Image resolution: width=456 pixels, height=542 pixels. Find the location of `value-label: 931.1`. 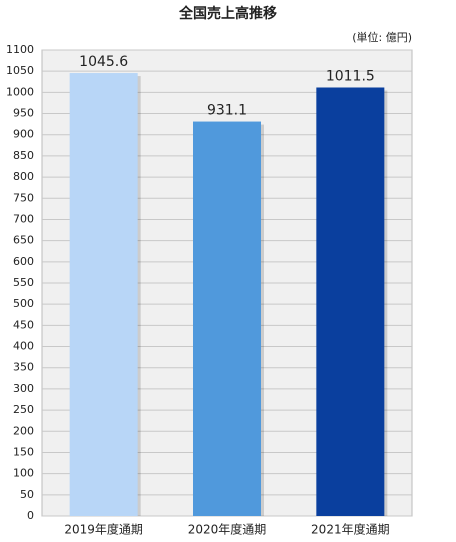

value-label: 931.1 is located at coordinates (227, 111).